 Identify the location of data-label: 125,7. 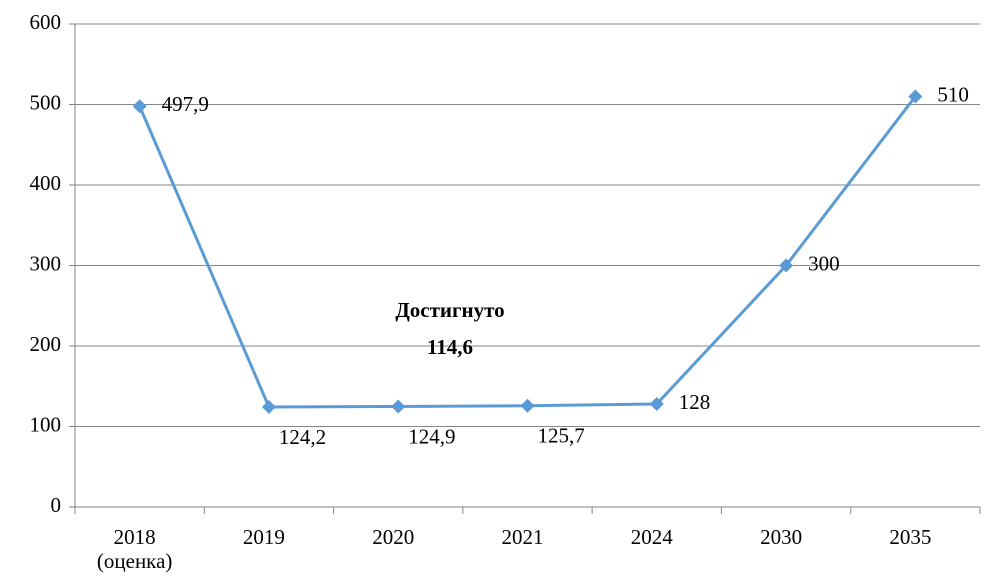
(561, 436).